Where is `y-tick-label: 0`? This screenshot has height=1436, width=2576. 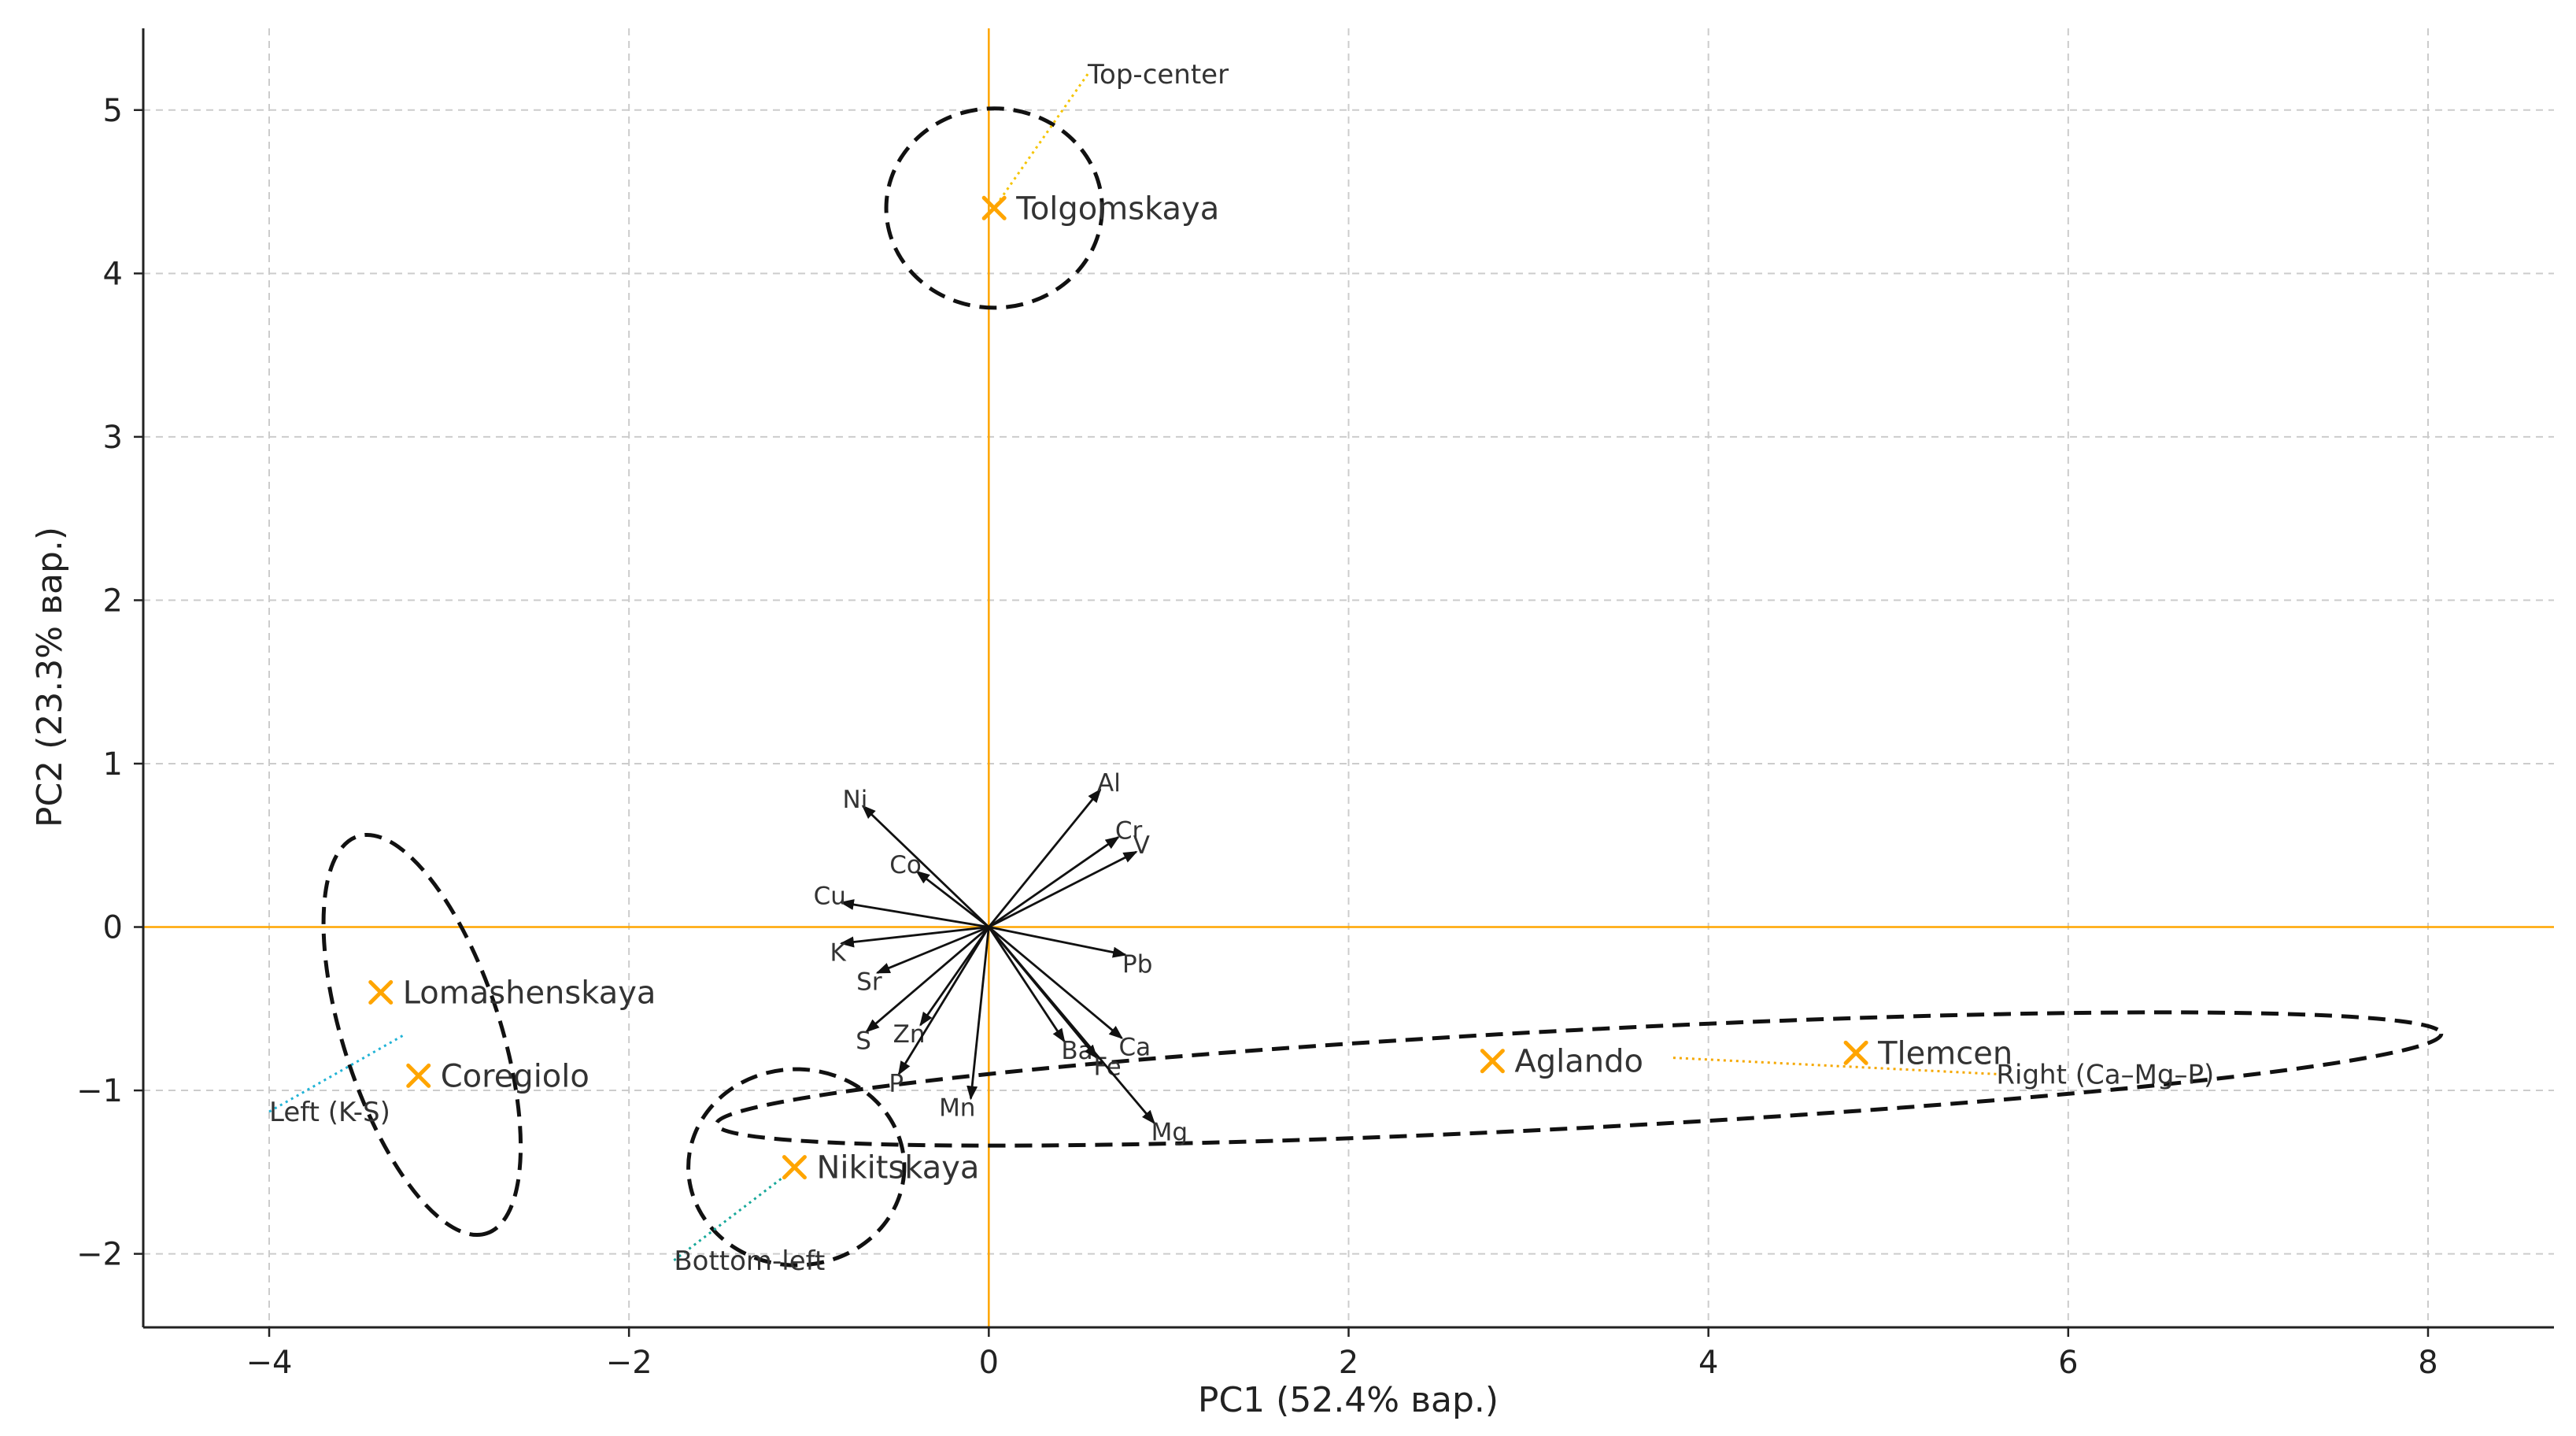
y-tick-label: 0 is located at coordinates (113, 928).